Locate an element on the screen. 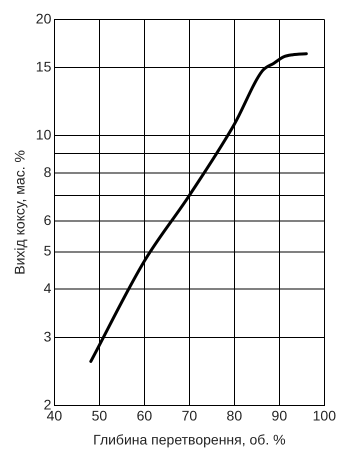 The width and height of the screenshot is (347, 461). y-tick-label: 5 is located at coordinates (48, 250).